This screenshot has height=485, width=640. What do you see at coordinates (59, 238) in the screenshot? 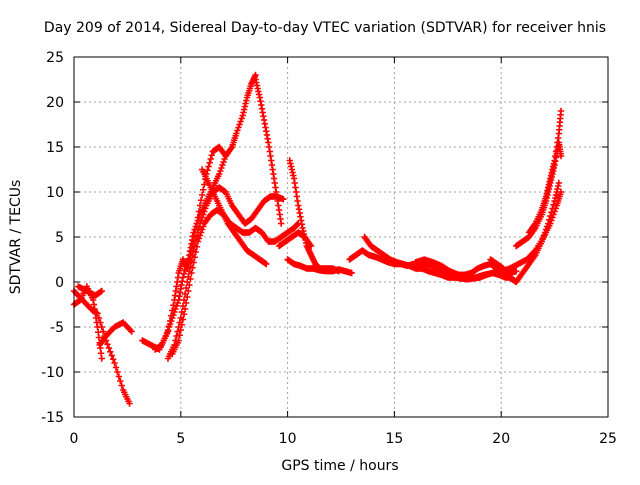
I see `y-tick-label: 5` at bounding box center [59, 238].